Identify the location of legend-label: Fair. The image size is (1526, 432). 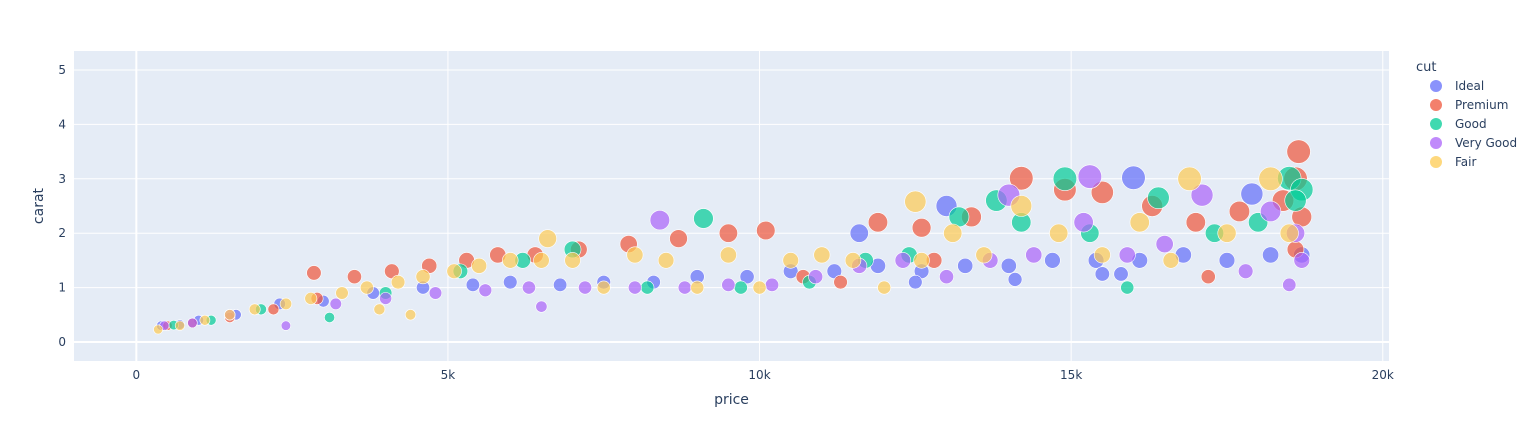
(1465, 162).